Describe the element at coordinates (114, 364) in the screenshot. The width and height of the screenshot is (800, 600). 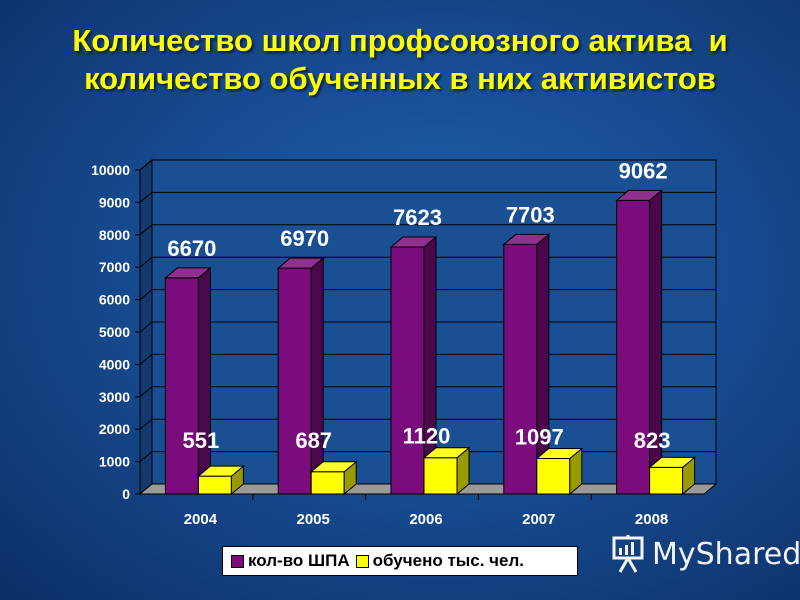
I see `y-tick-label: 4000` at that location.